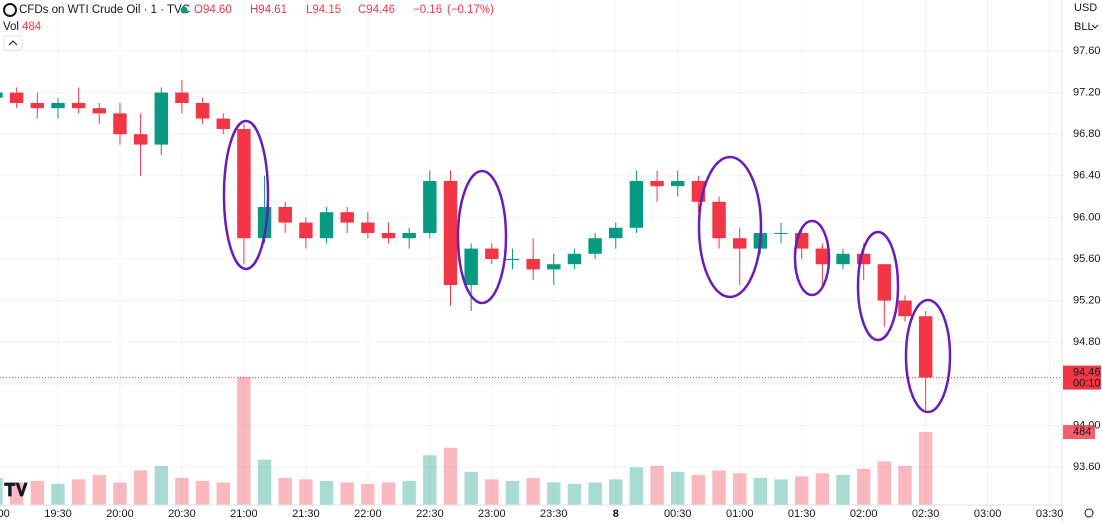 The image size is (1102, 523). I want to click on x-tick-label: 01:00, so click(740, 514).